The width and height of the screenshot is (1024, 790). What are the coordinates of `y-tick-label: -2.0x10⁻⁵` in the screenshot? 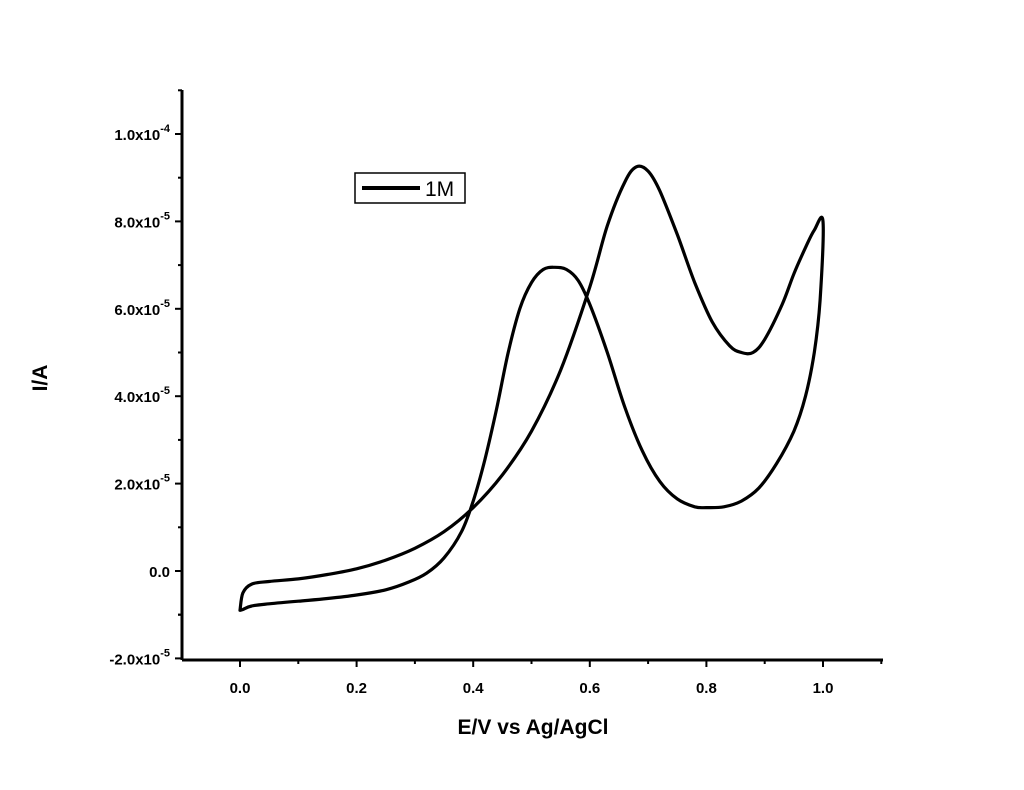 It's located at (139, 657).